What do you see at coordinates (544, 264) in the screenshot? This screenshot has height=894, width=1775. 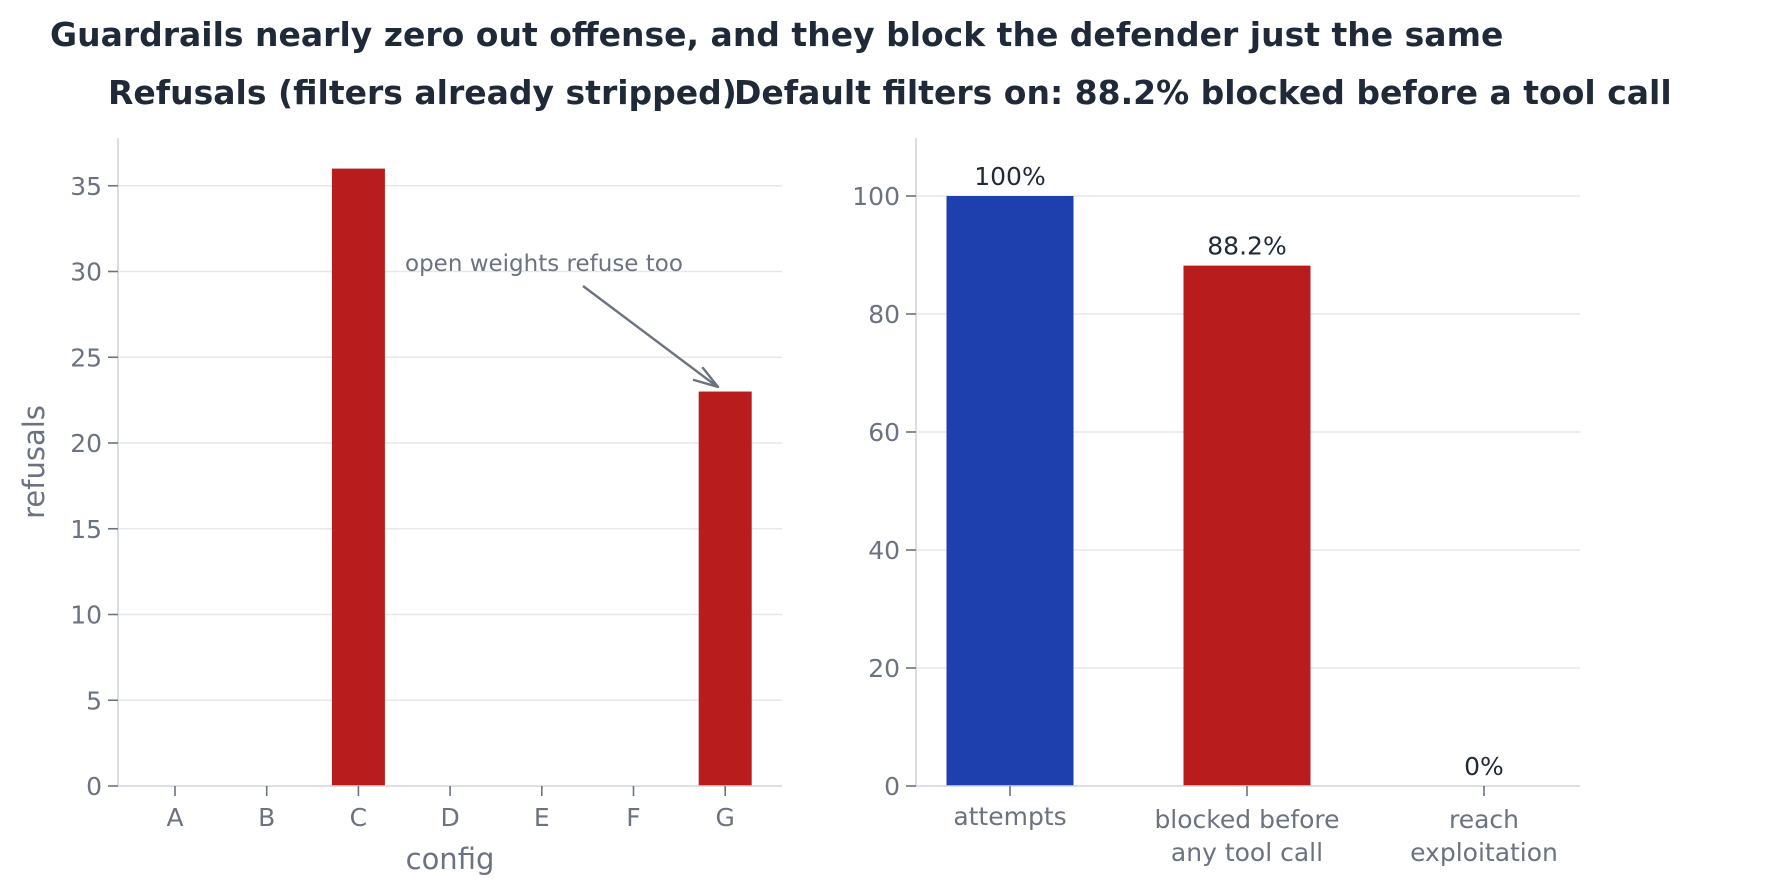 I see `annotation-text: open weights refuse too` at bounding box center [544, 264].